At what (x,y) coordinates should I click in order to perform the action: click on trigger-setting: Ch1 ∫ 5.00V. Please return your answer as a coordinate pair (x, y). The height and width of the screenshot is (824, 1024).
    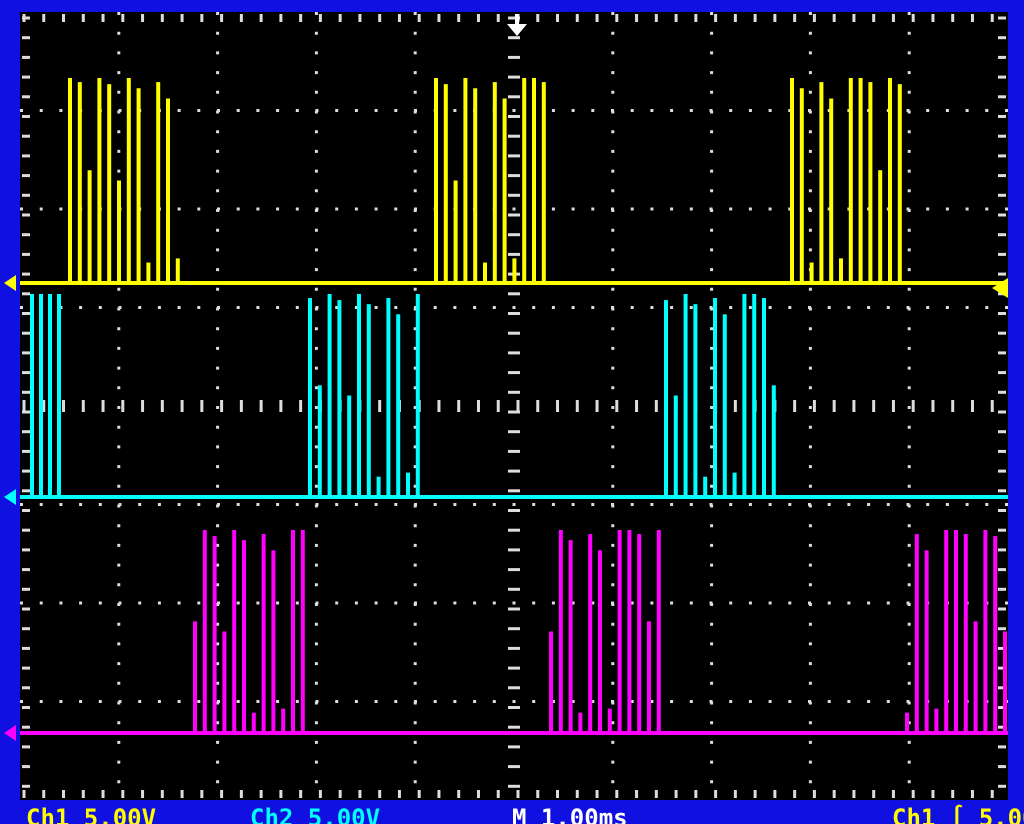
    Looking at the image, I should click on (958, 814).